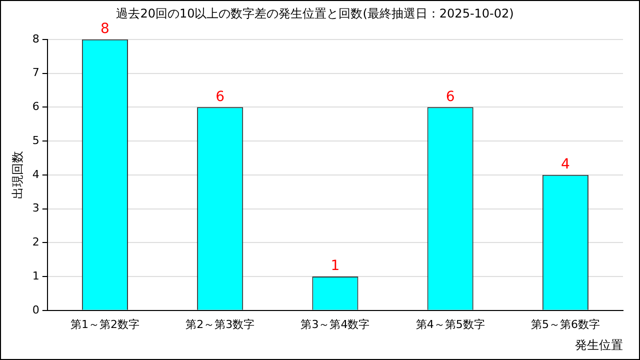 The width and height of the screenshot is (640, 360). I want to click on y-tick-label: 7, so click(36, 73).